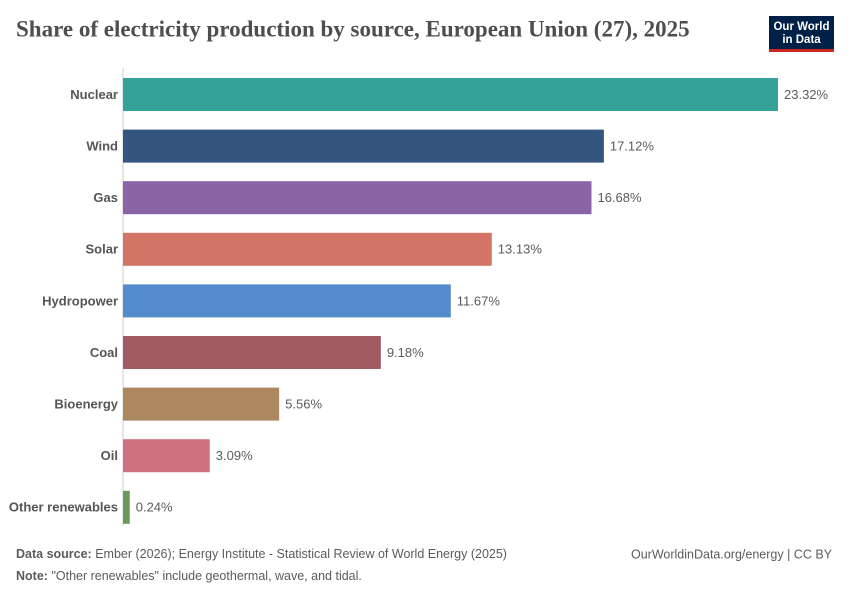  Describe the element at coordinates (632, 146) in the screenshot. I see `value-label: 17.12%` at that location.